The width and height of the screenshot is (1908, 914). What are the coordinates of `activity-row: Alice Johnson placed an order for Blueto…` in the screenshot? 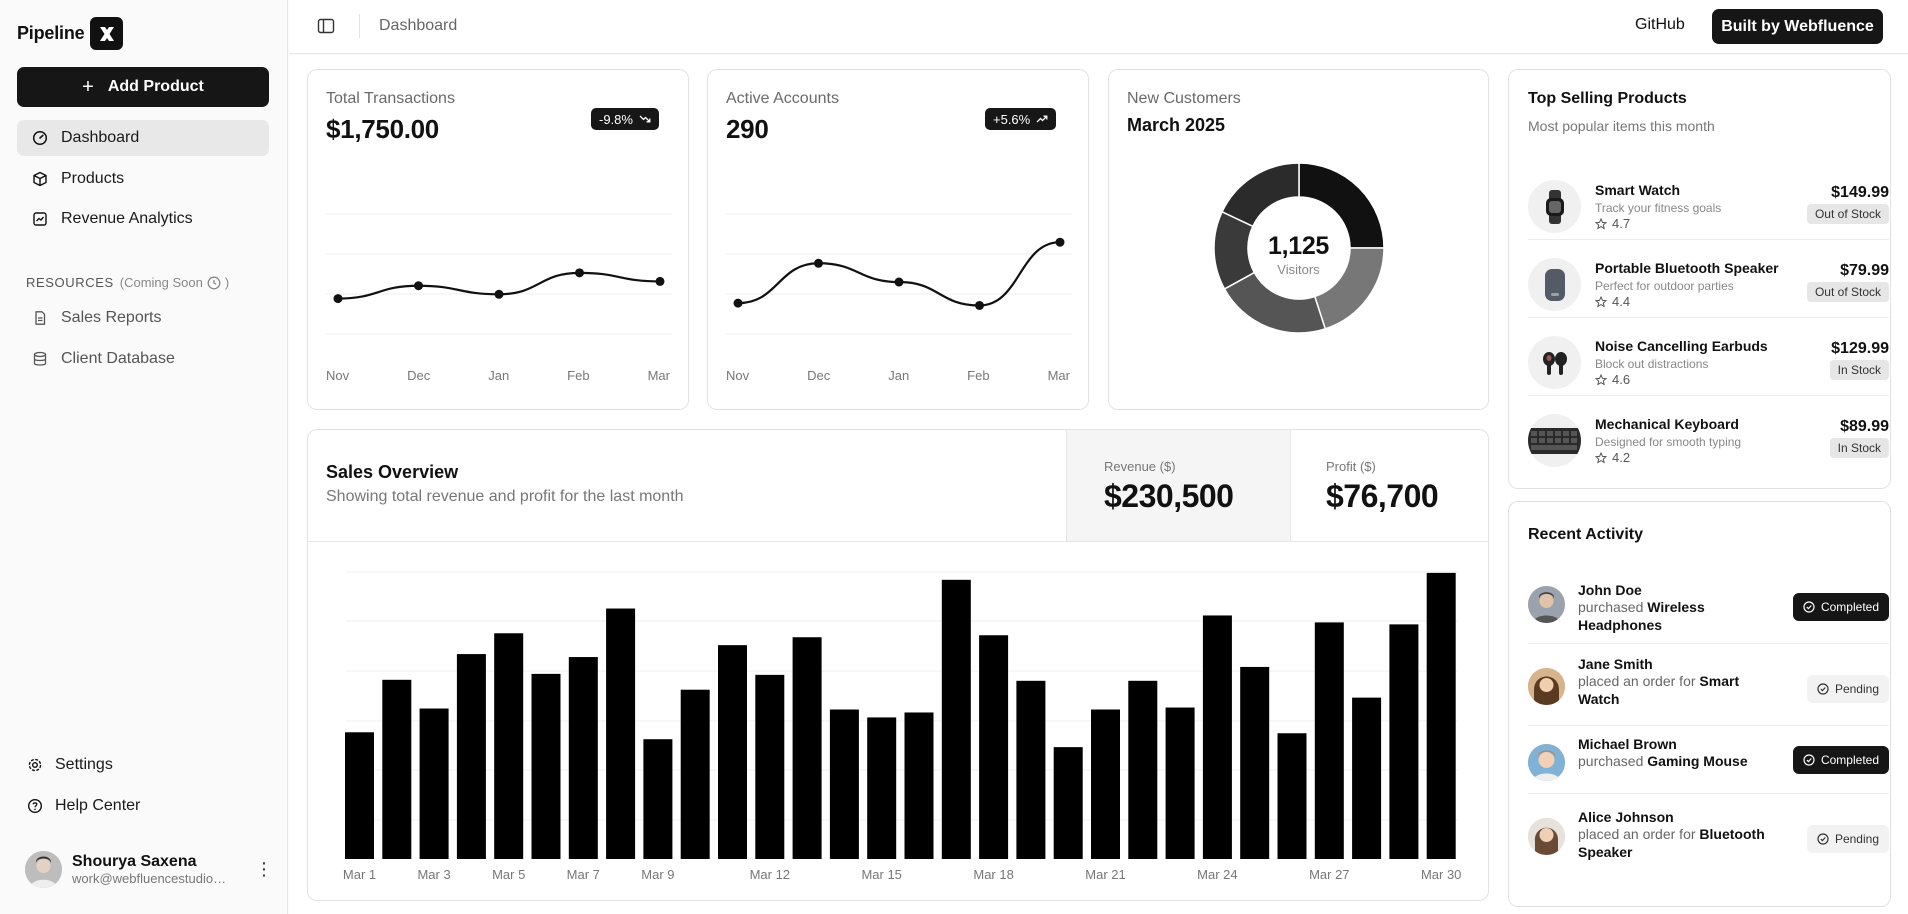 It's located at (1708, 838).